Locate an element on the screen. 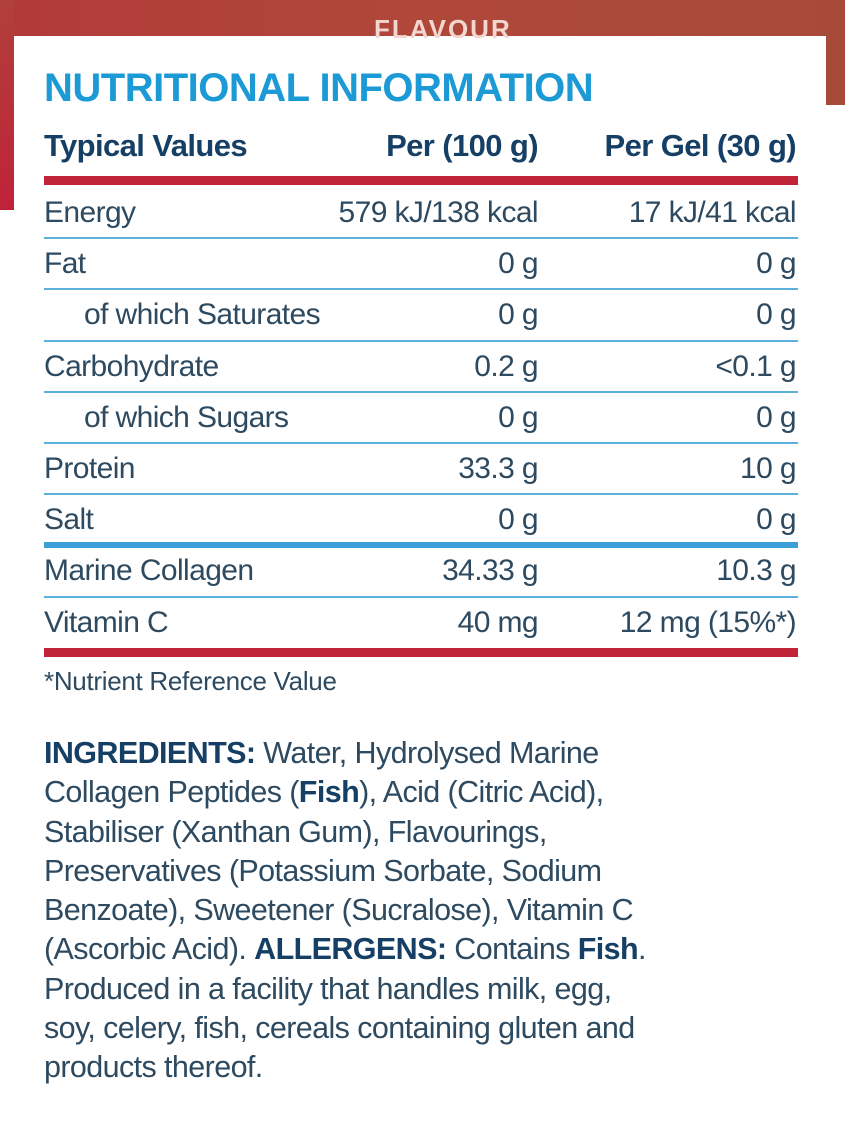  value-per-gel: 10.3 g is located at coordinates (756, 571).